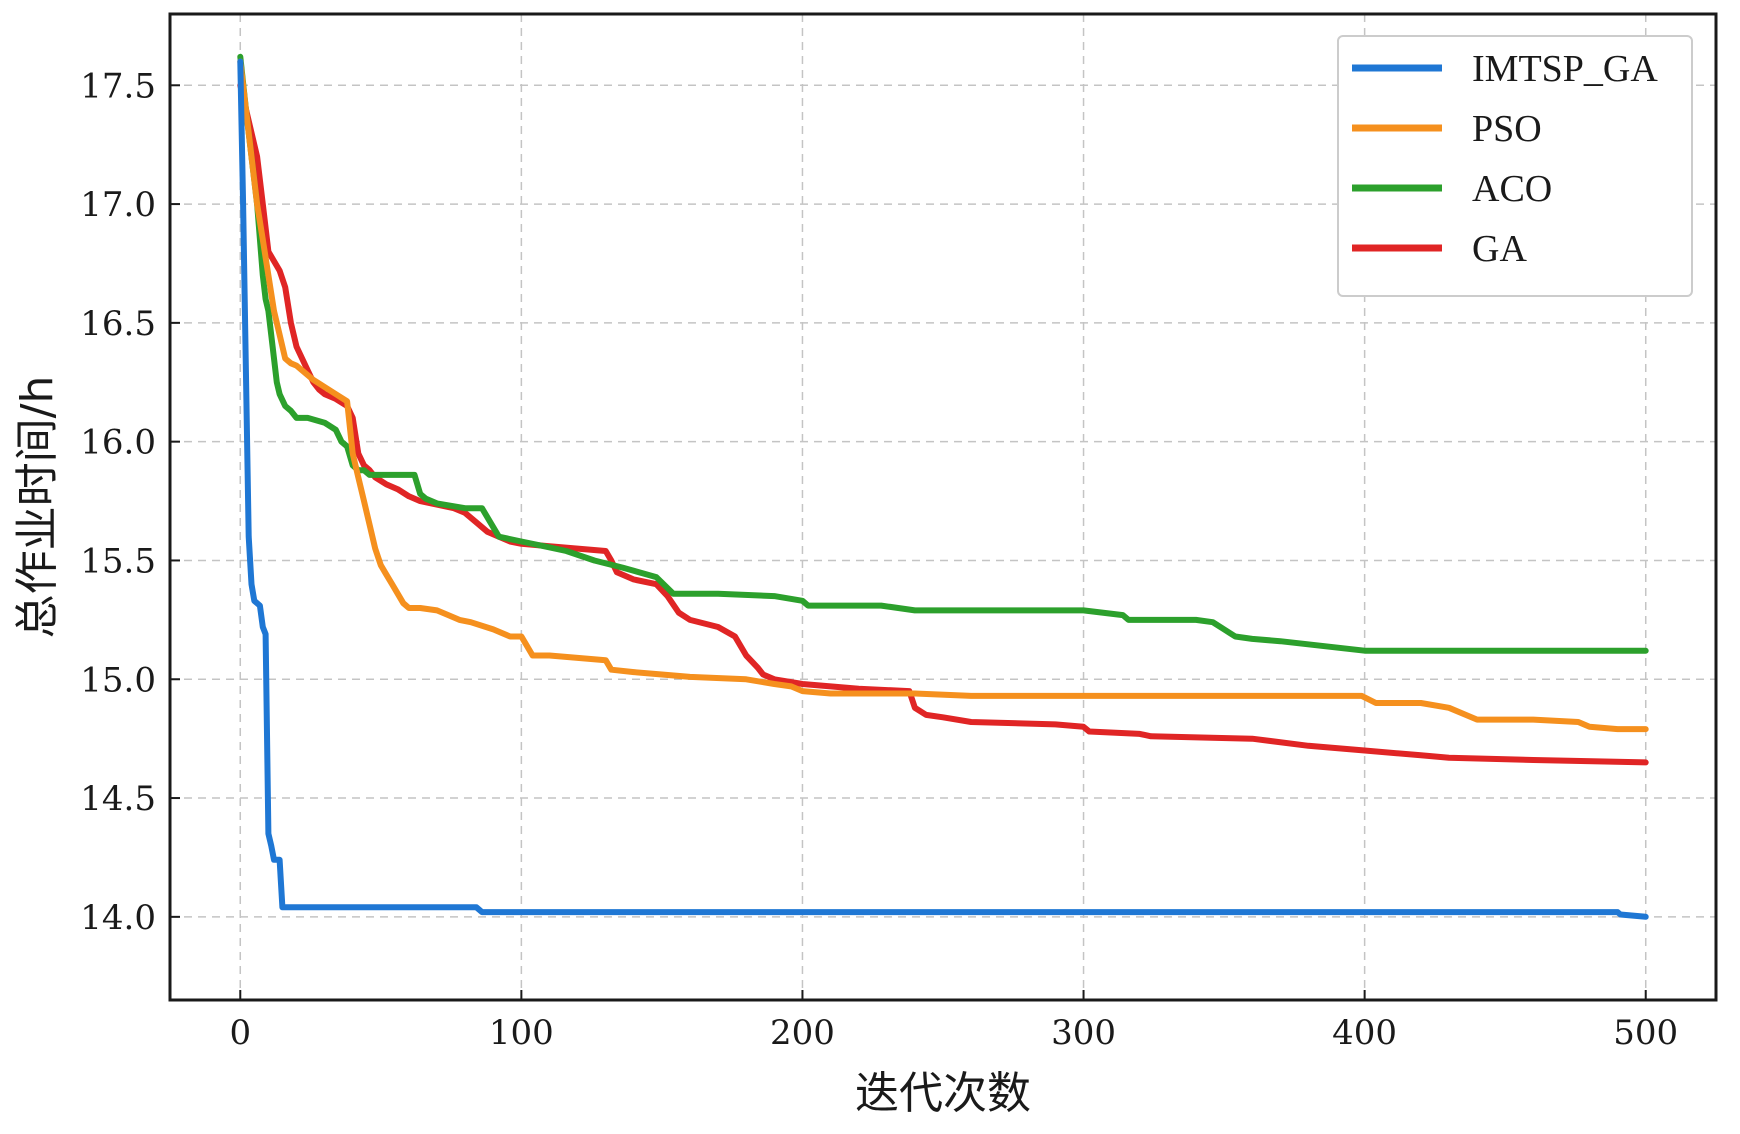  Describe the element at coordinates (118, 561) in the screenshot. I see `y-tick-label: 15.5` at that location.